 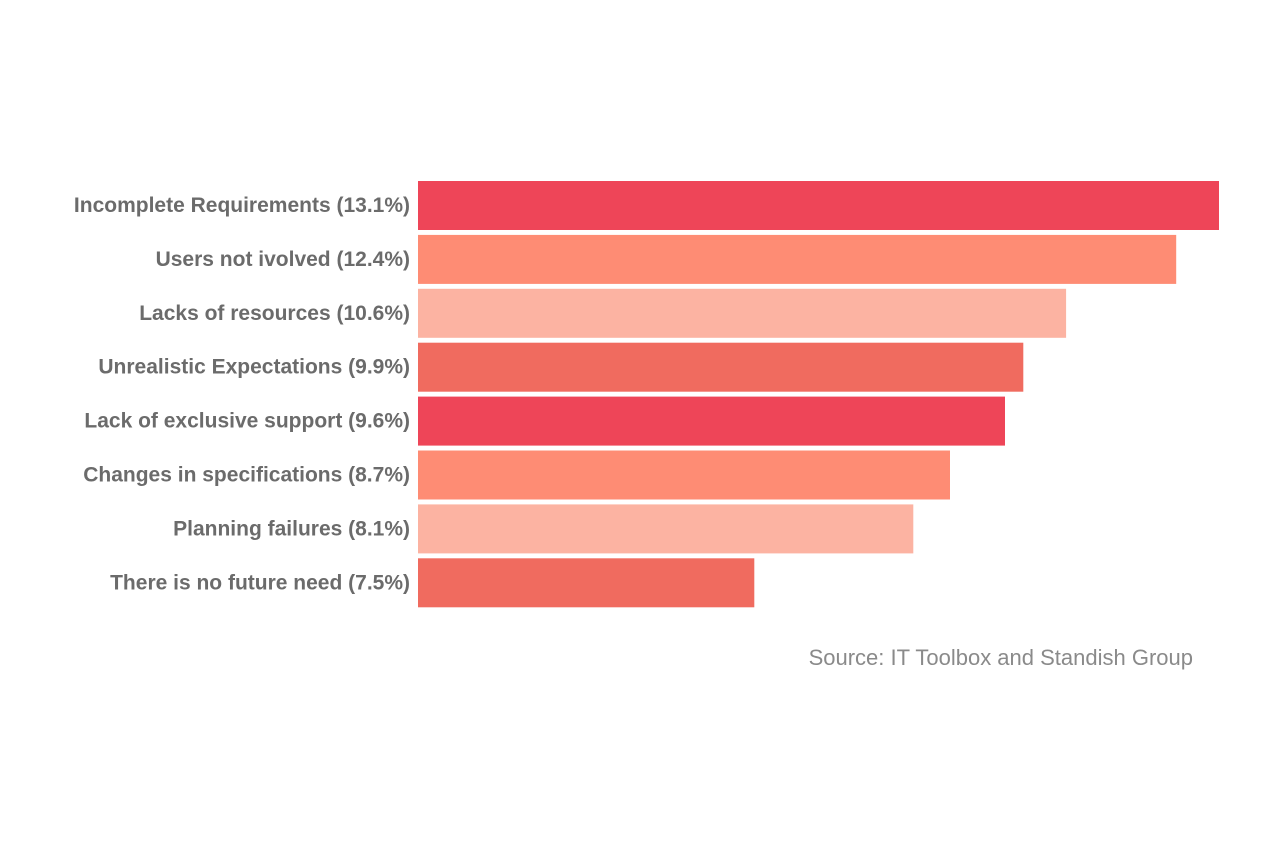 What do you see at coordinates (291, 528) in the screenshot?
I see `bar-label-7: Planning failures (8.1%)` at bounding box center [291, 528].